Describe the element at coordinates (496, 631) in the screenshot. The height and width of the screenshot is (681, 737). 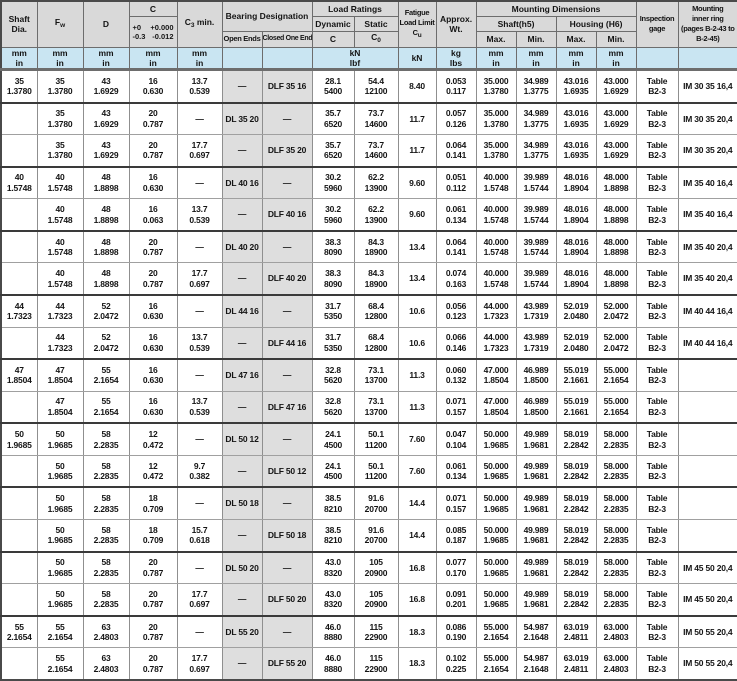
I see `cell-shaft-max: 55.000 2.1654` at that location.